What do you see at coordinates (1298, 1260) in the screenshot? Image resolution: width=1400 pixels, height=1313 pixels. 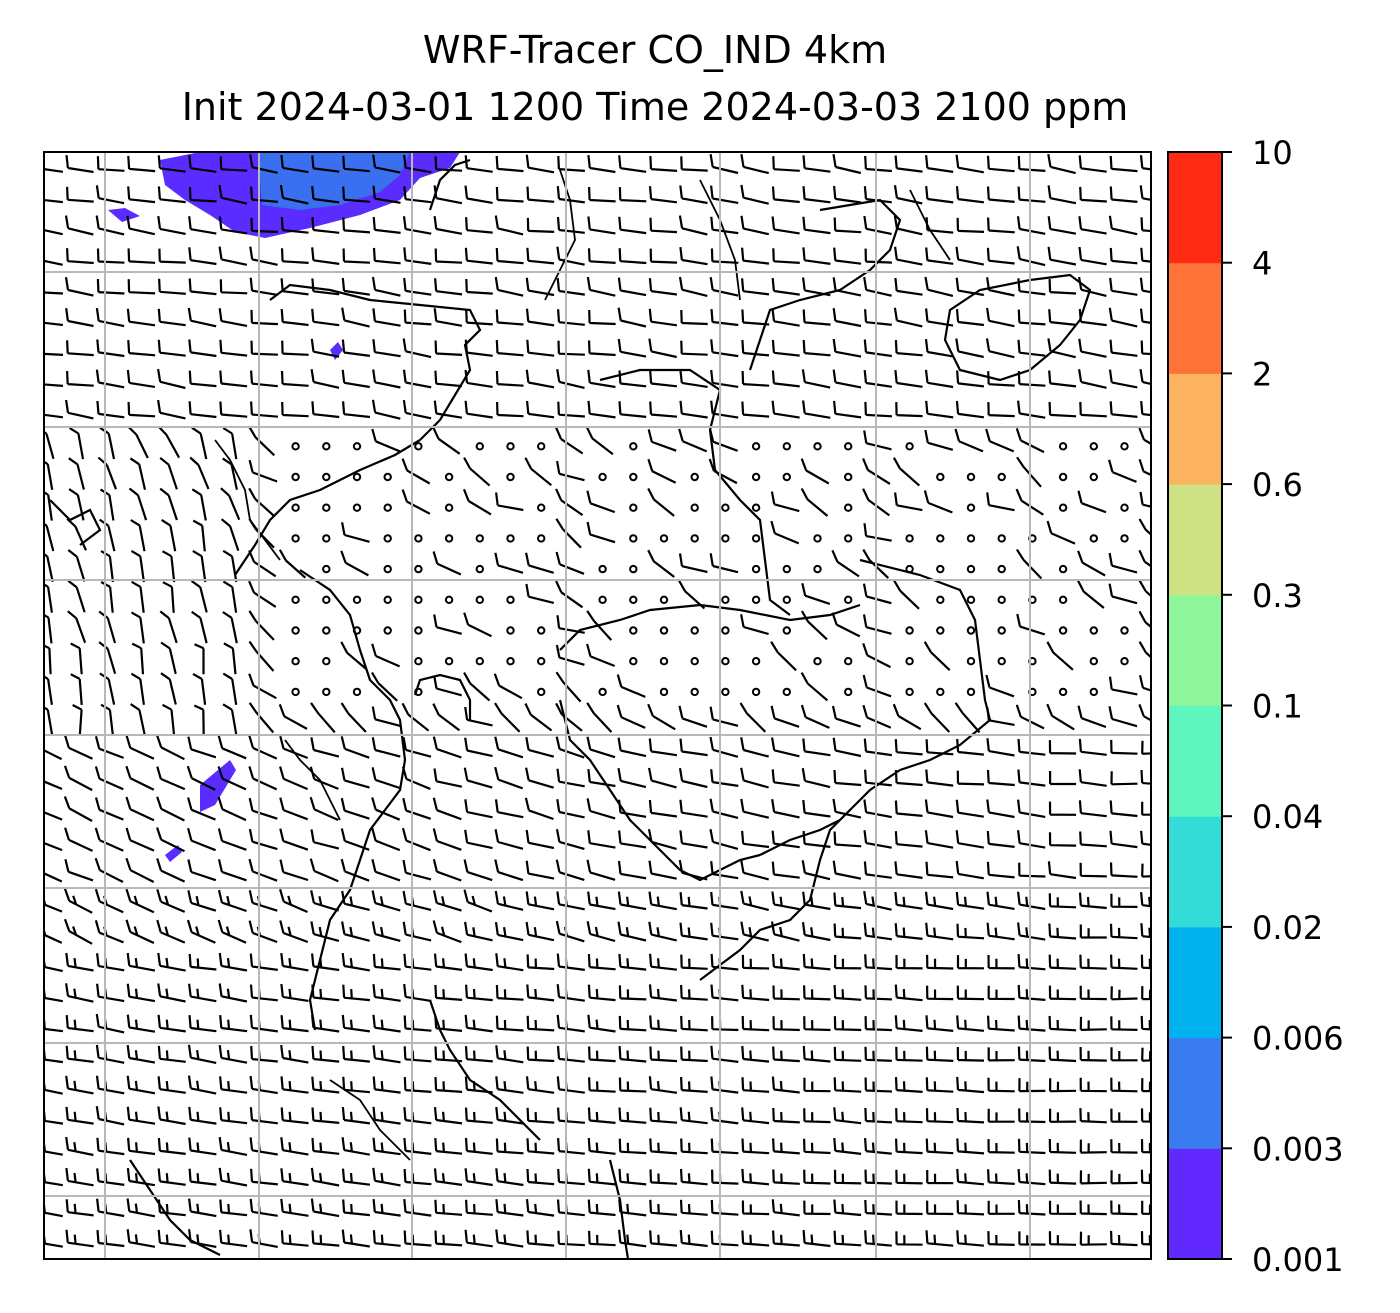 I see `colorbar-tick-label: 0.001` at bounding box center [1298, 1260].